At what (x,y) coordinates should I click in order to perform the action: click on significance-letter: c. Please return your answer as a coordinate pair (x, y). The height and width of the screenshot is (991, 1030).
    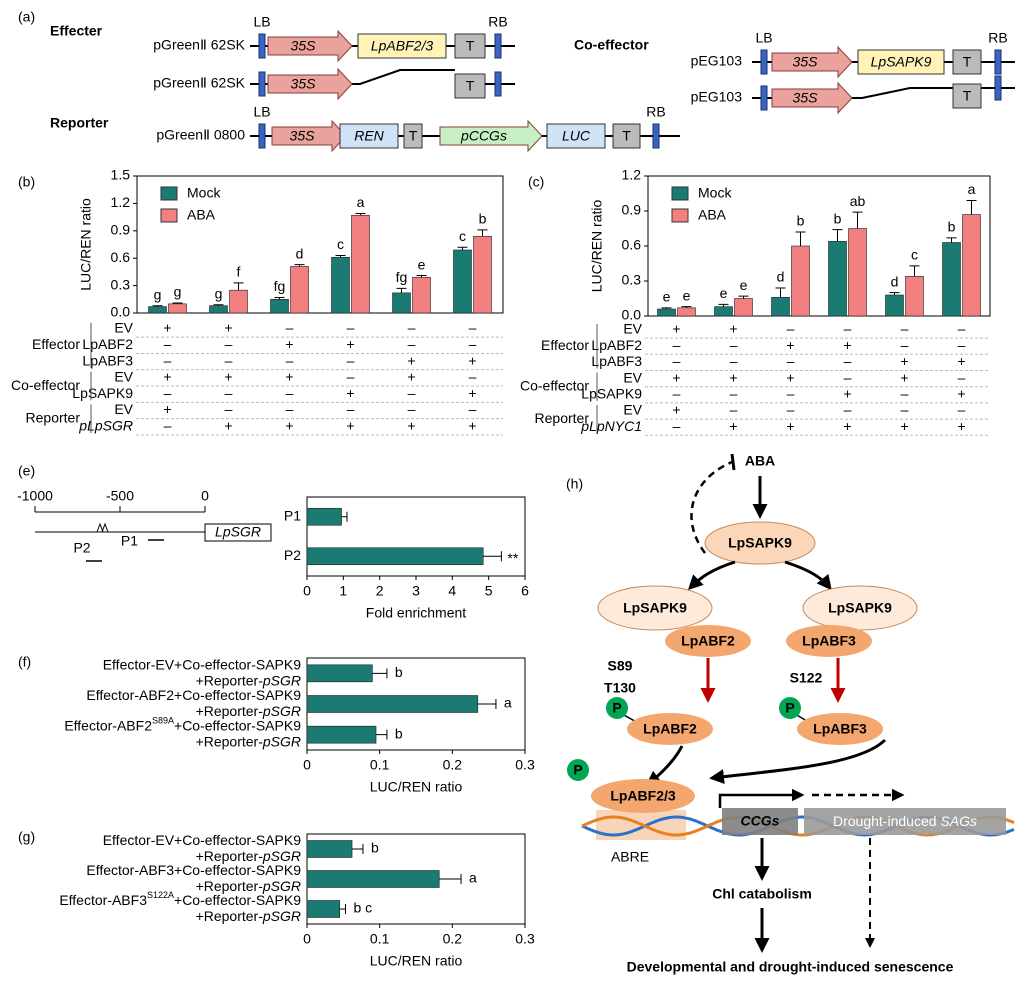
    Looking at the image, I should click on (914, 255).